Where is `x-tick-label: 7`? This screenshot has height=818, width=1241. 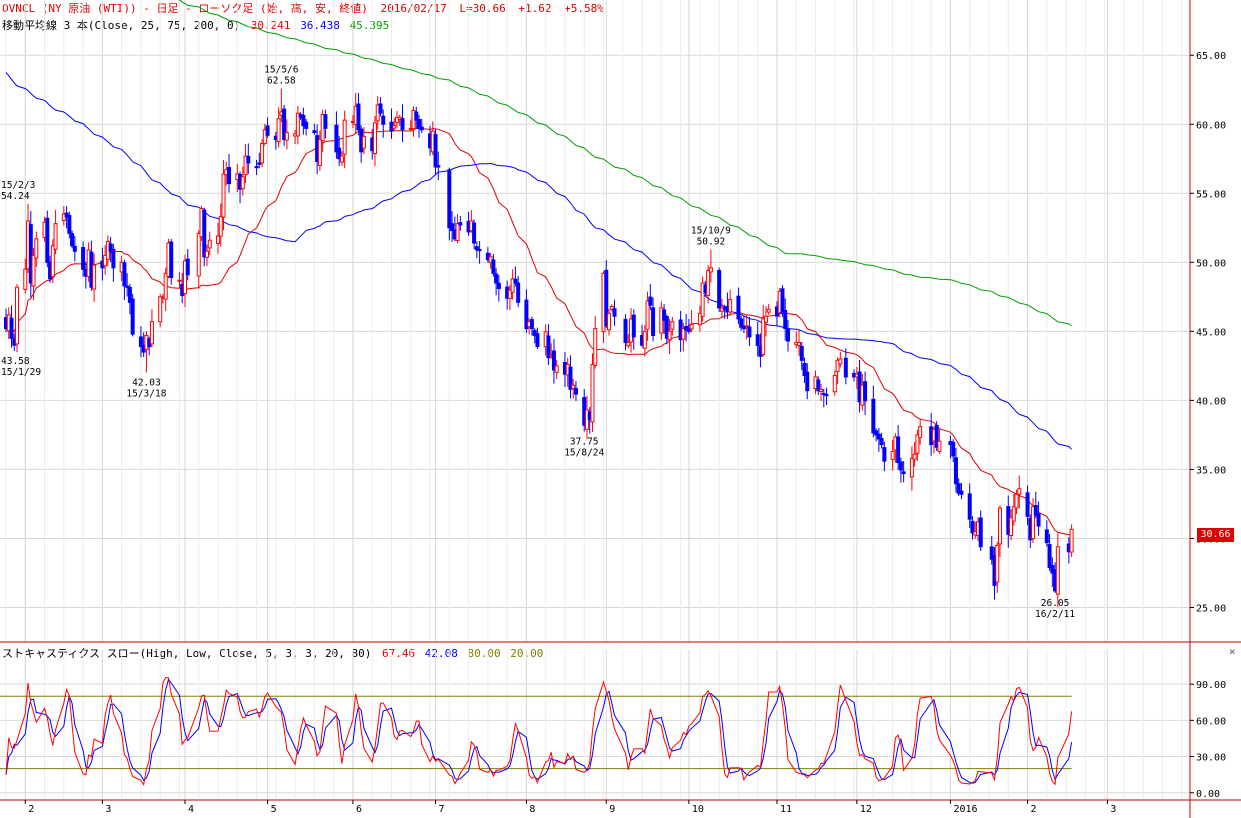 x-tick-label: 7 is located at coordinates (442, 809).